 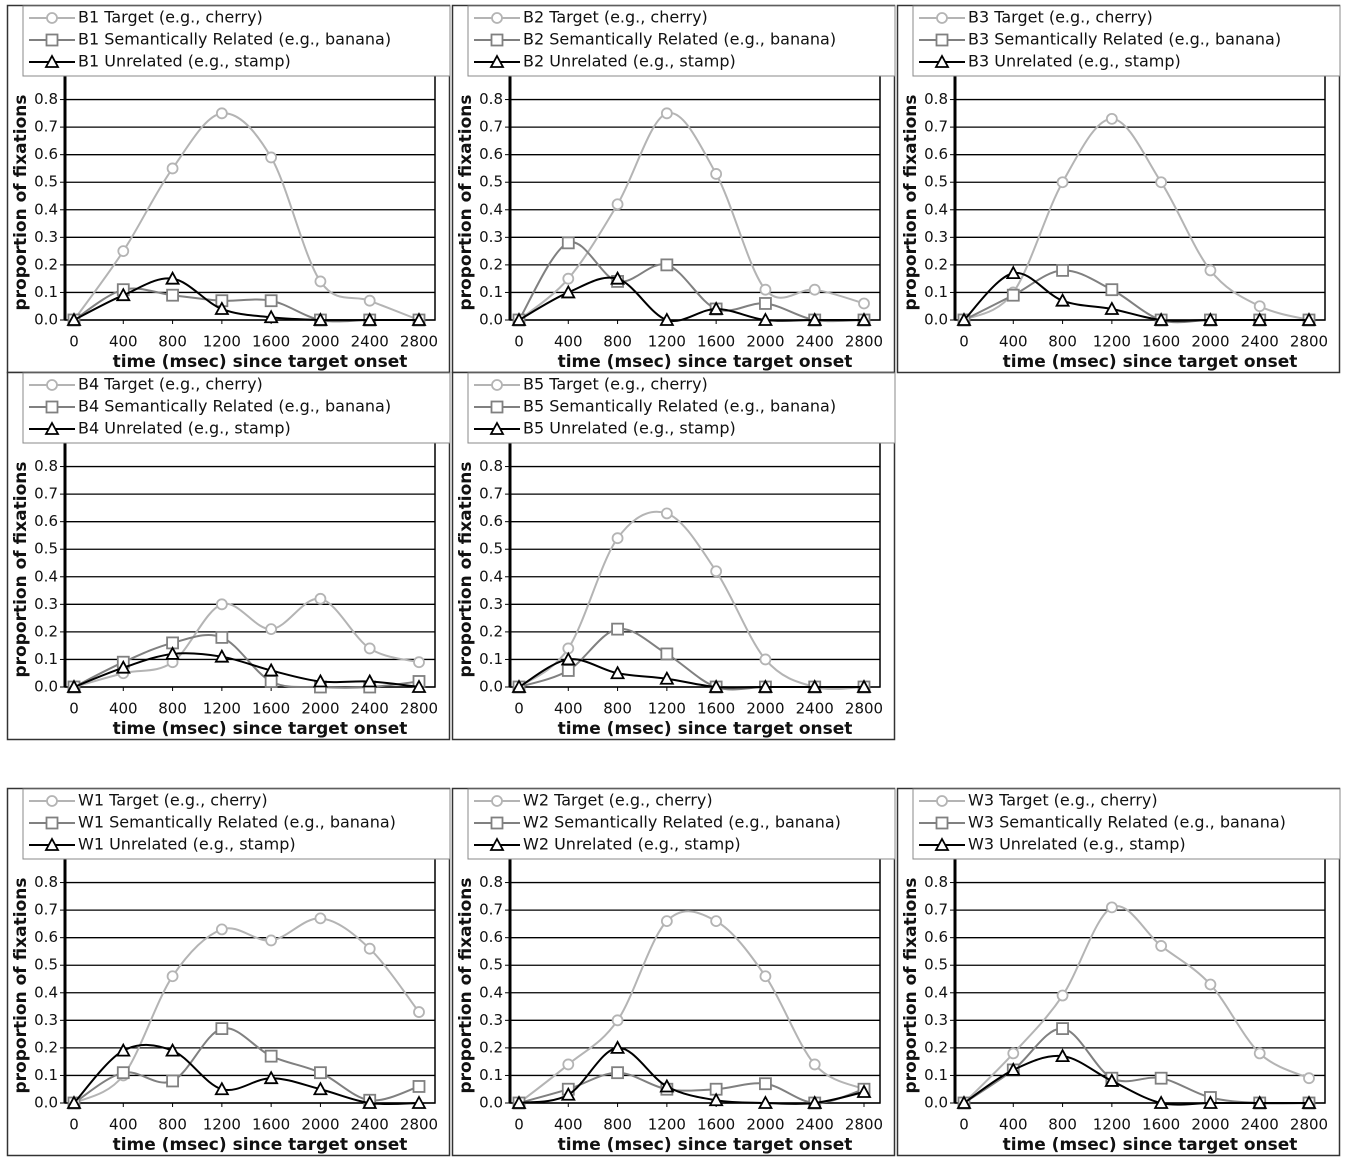 What do you see at coordinates (491, 1075) in the screenshot?
I see `y-tick-label: 0.1` at bounding box center [491, 1075].